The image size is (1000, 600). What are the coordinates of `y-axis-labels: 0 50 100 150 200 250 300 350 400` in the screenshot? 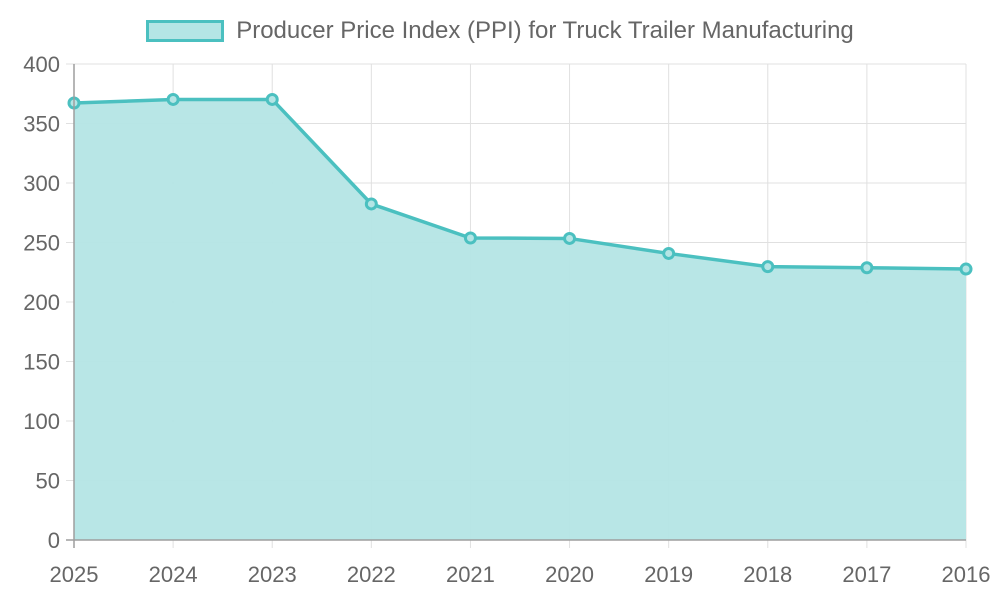 It's located at (41, 302).